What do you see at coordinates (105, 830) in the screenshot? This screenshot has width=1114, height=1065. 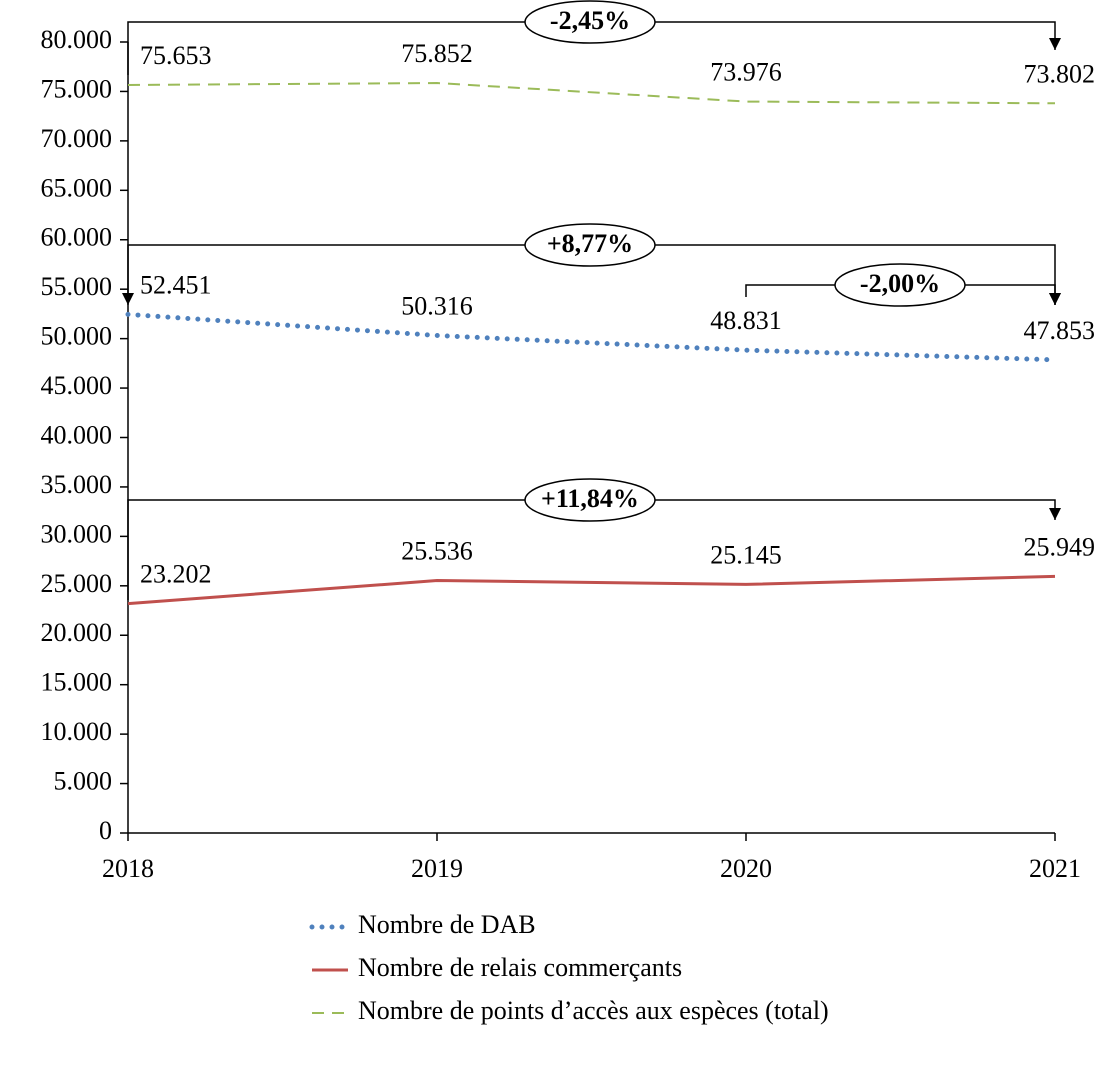 I see `y-tick-label: 0` at bounding box center [105, 830].